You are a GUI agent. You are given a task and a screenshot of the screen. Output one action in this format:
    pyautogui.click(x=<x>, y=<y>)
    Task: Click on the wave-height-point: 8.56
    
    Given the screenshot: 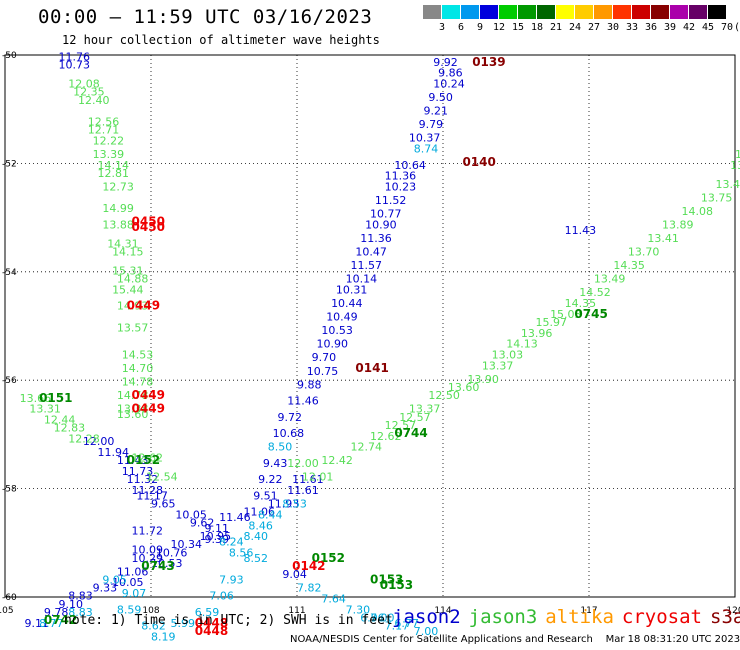 What is the action you would take?
    pyautogui.click(x=241, y=552)
    